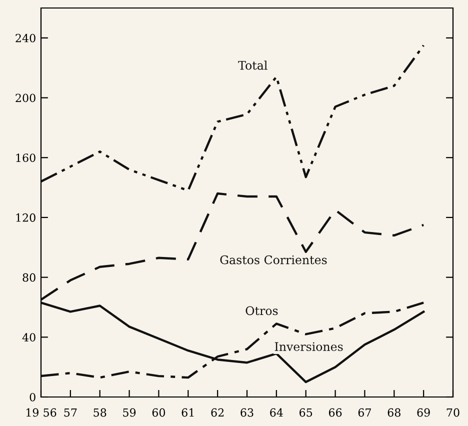  Describe the element at coordinates (29, 277) in the screenshot. I see `y-tick-label: 80` at that location.